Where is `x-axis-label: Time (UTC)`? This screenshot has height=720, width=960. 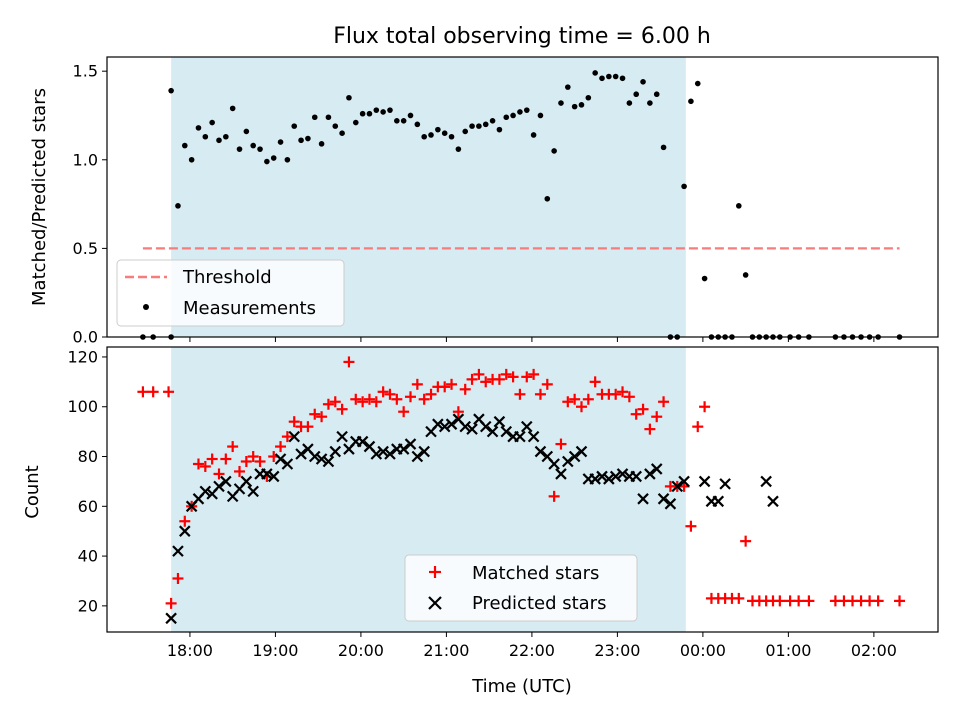 x-axis-label: Time (UTC) is located at coordinates (521, 686).